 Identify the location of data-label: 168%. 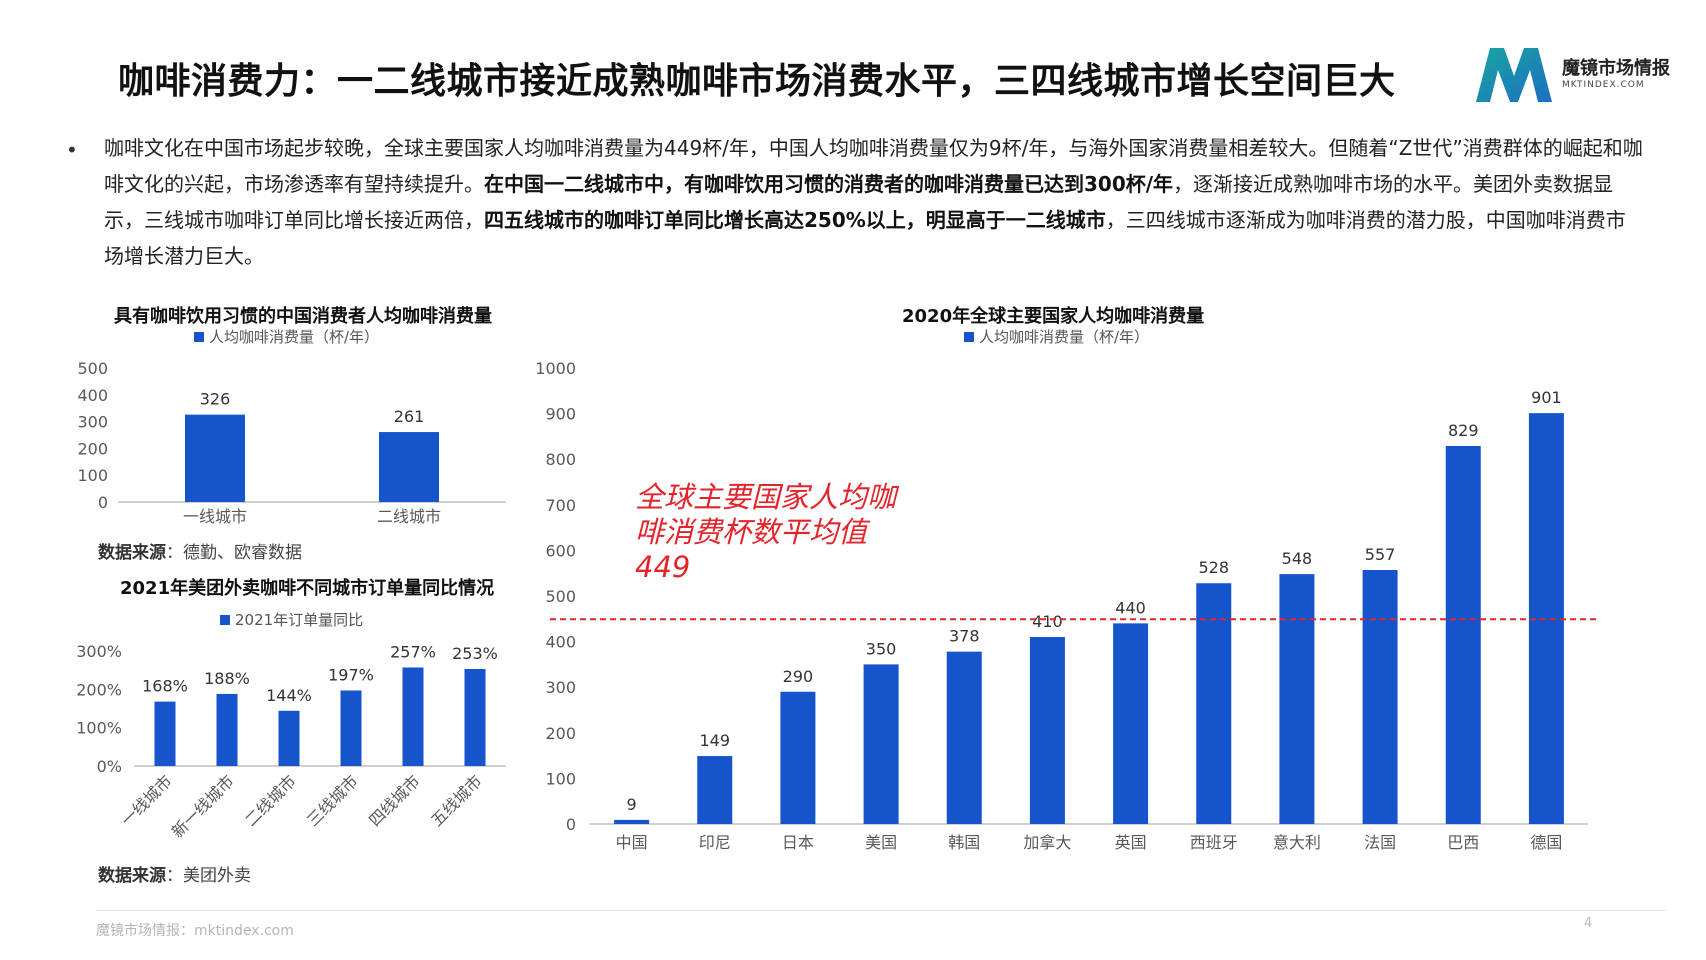
(165, 686).